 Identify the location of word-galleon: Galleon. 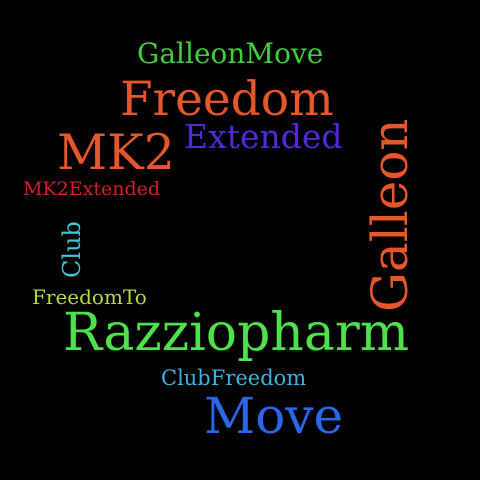
(390, 215).